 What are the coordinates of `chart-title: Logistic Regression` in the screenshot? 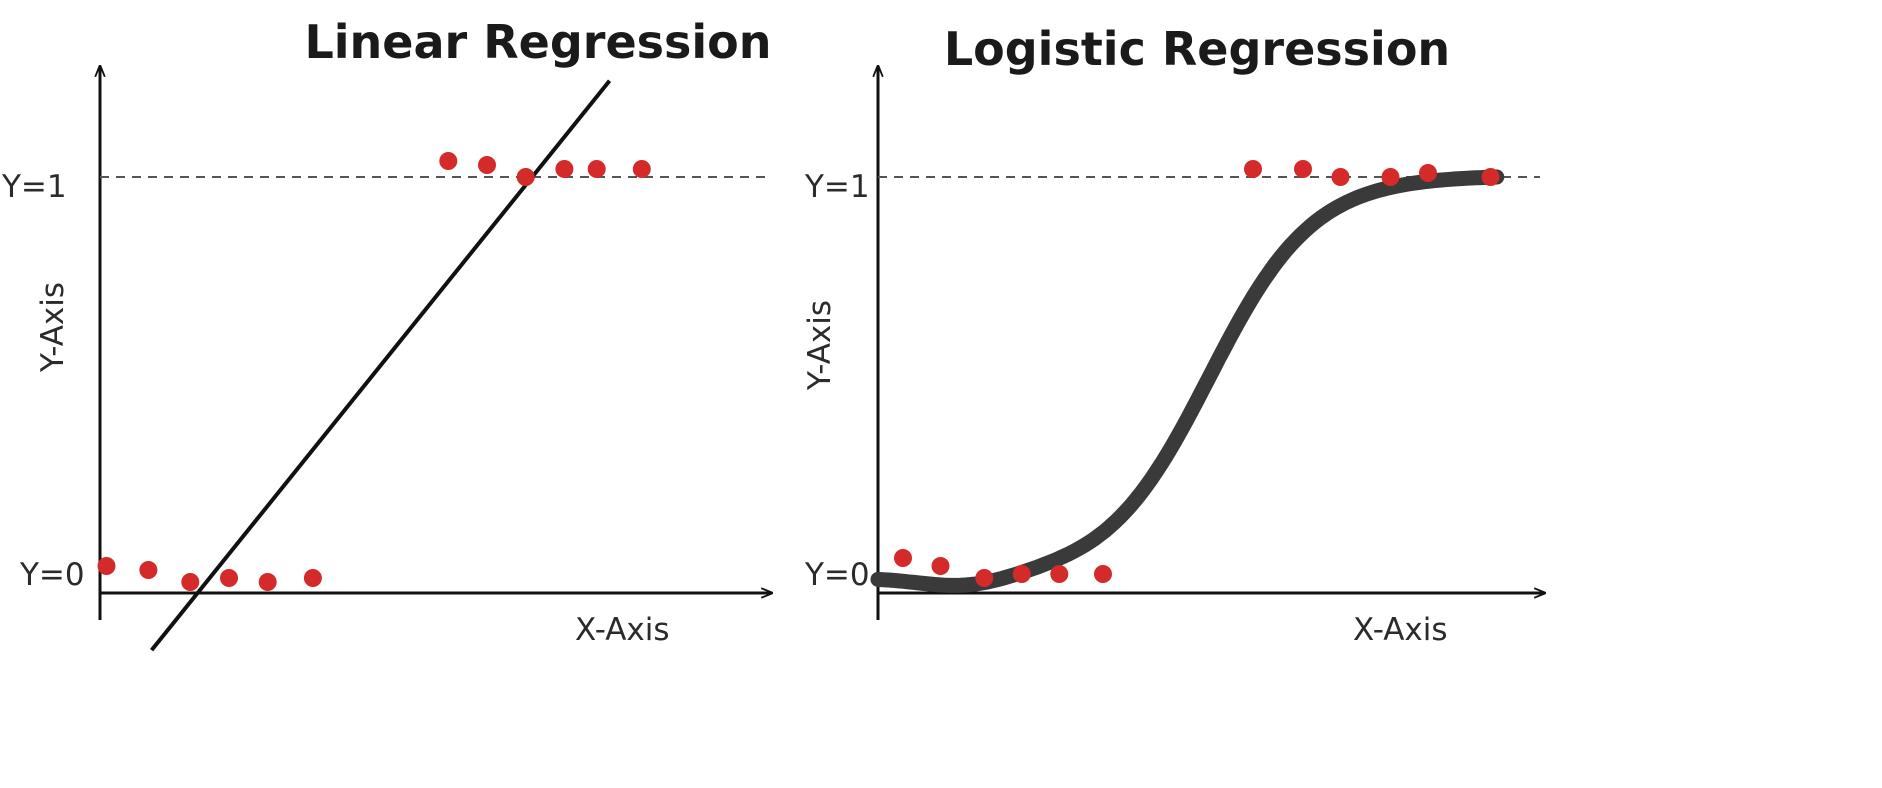 It's located at (1197, 49).